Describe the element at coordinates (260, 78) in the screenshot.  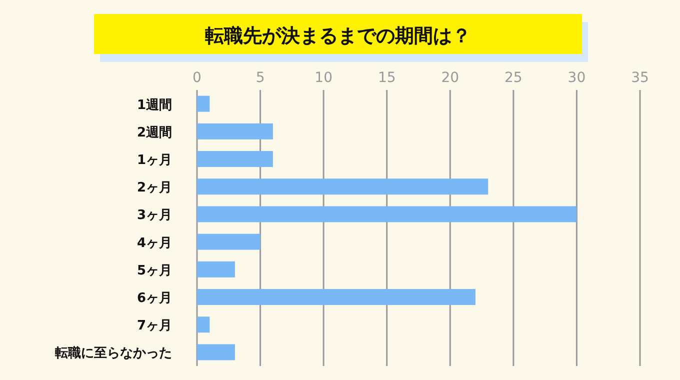
I see `x-tick-label: 5` at that location.